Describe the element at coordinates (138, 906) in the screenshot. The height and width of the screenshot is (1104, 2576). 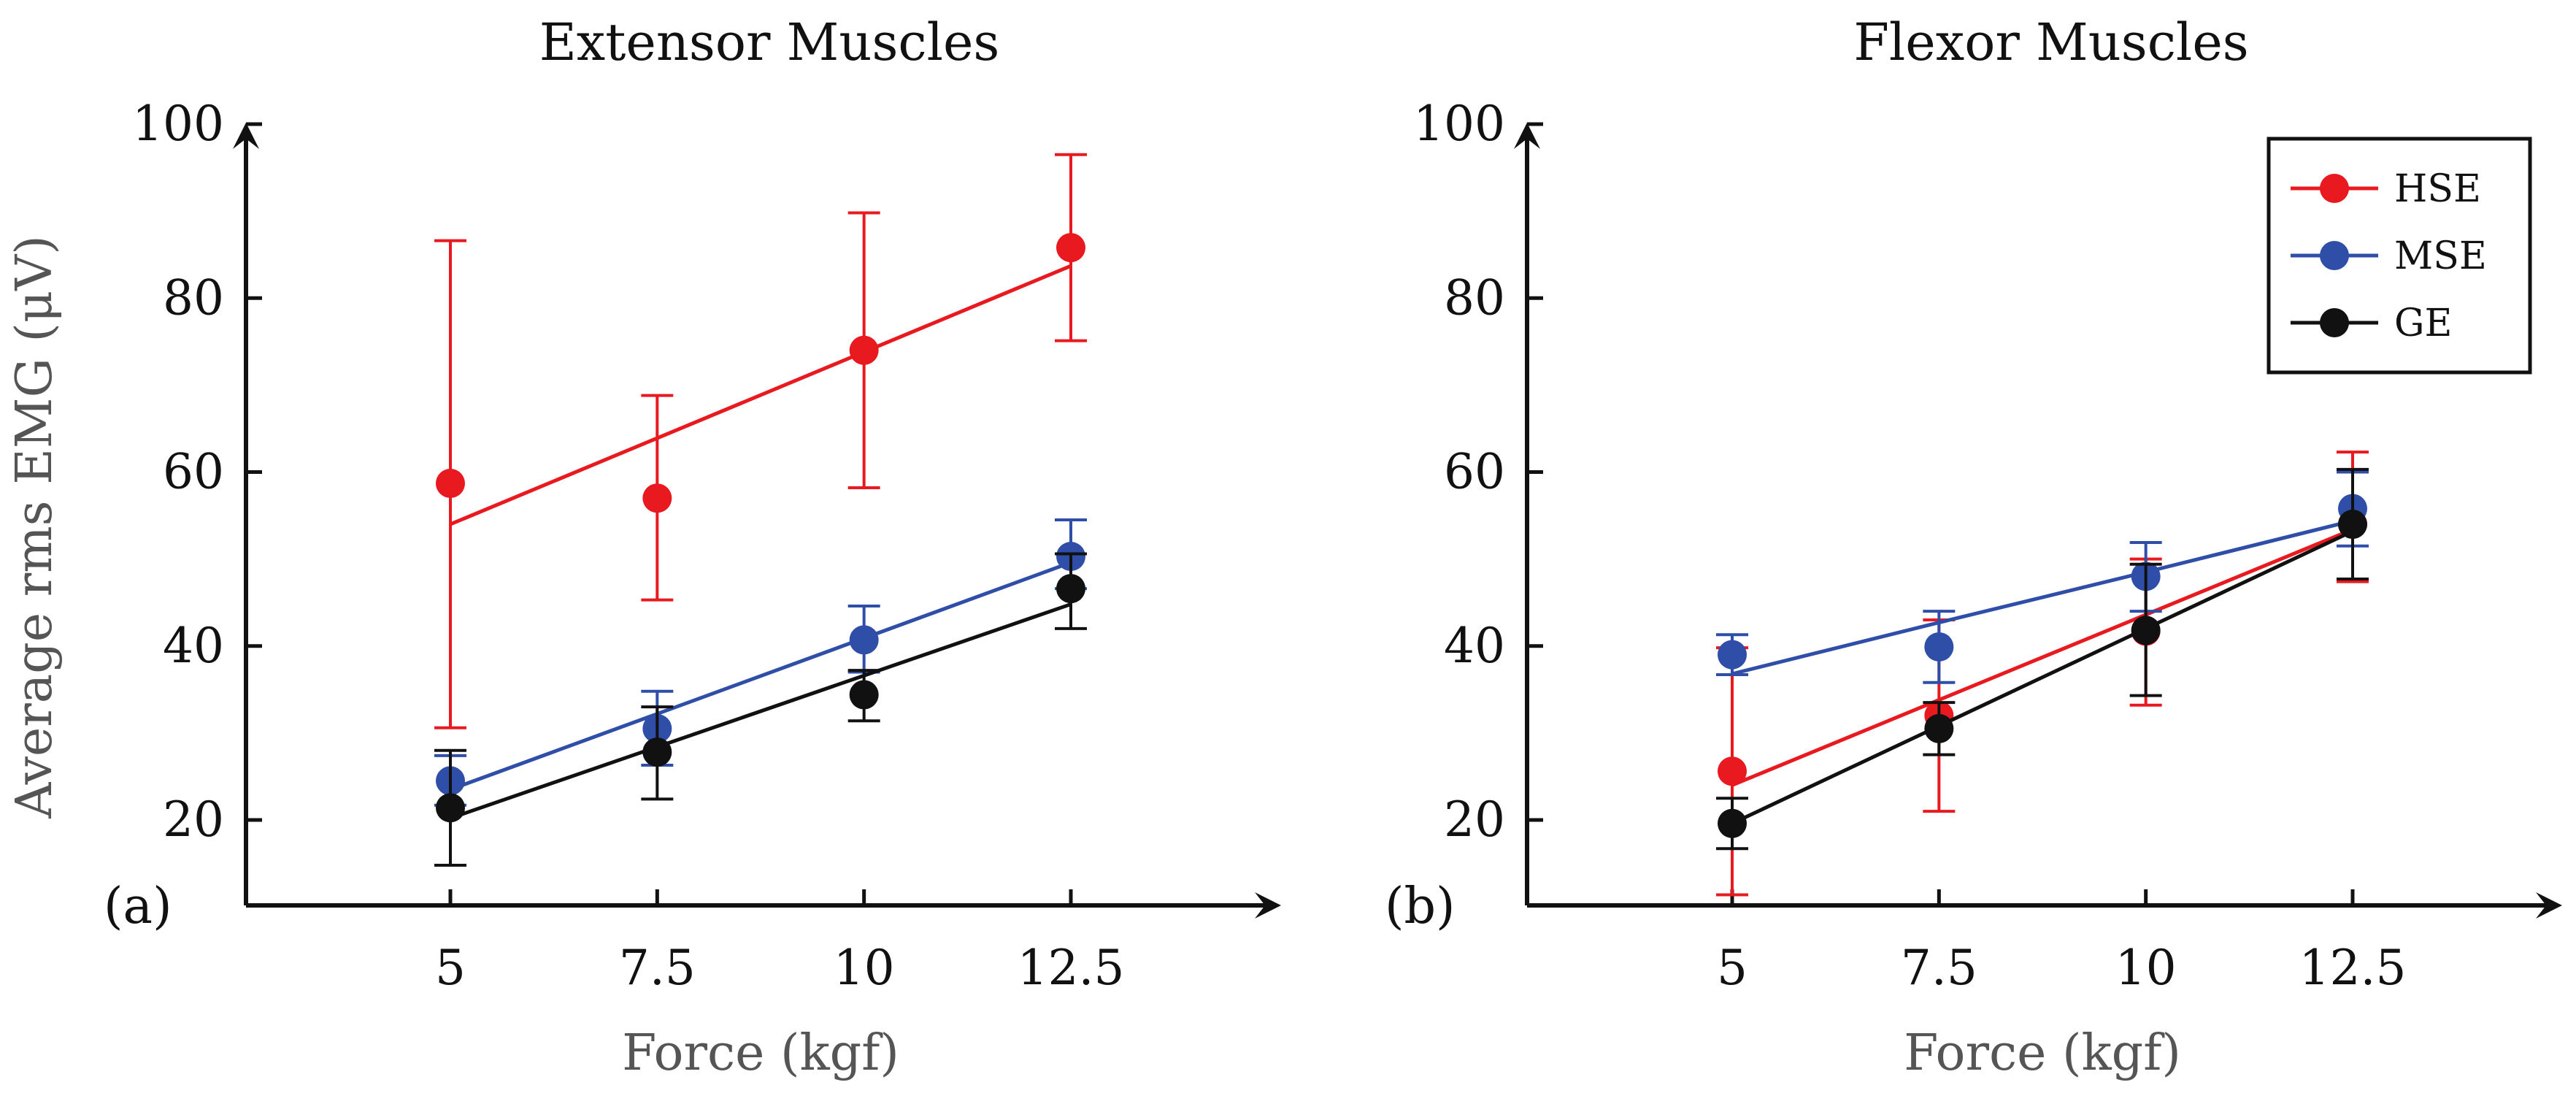
I see `panel-label: (a)` at that location.